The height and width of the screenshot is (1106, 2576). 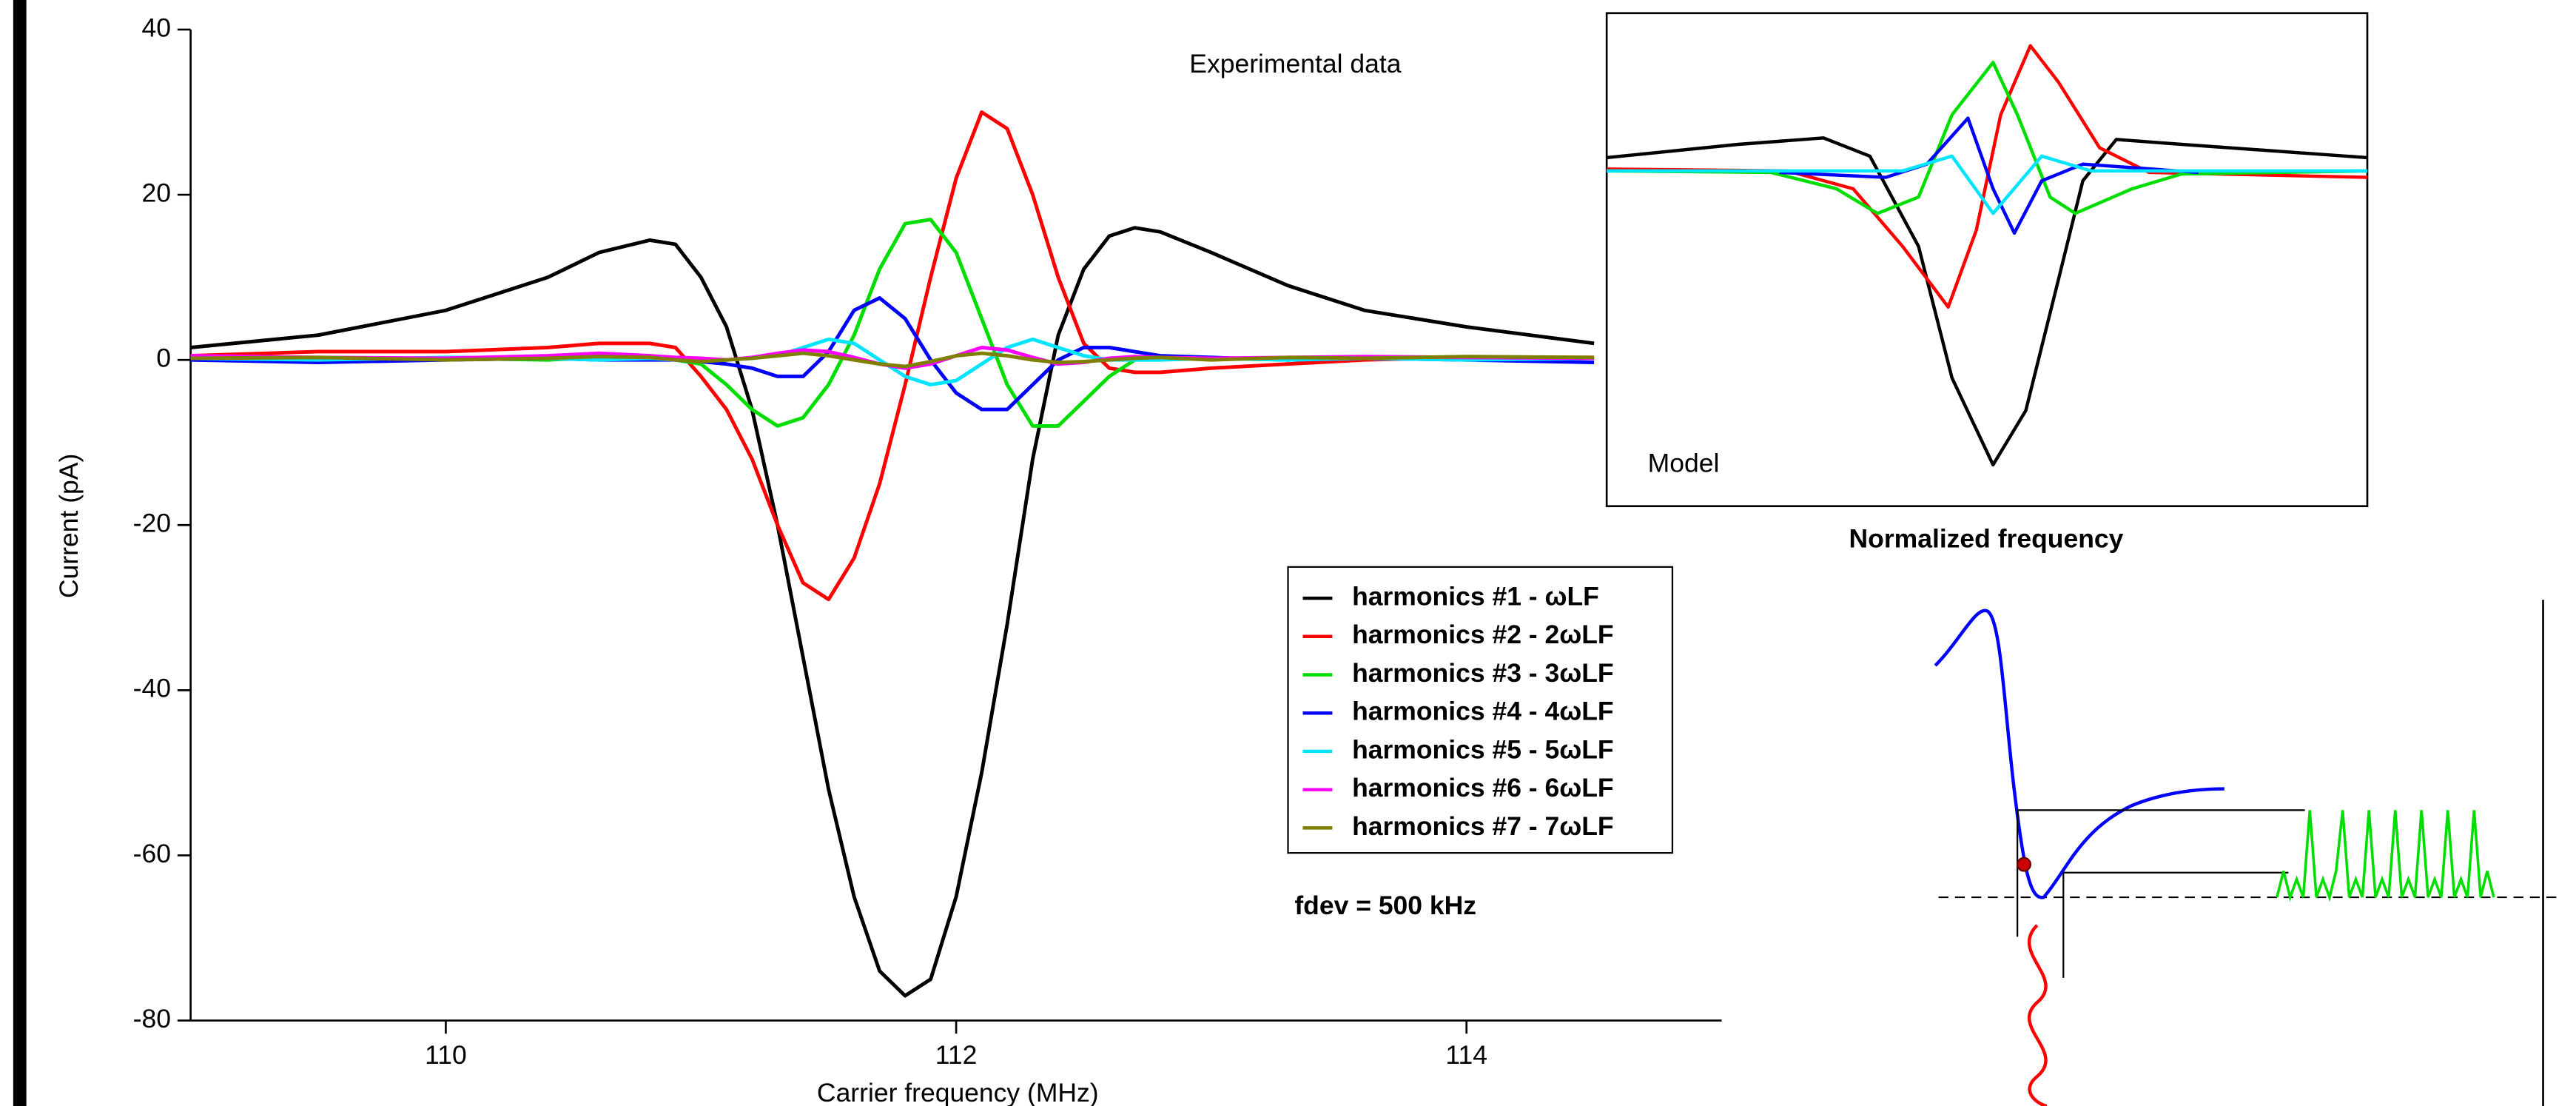 I want to click on y-tick-label: -20, so click(x=152, y=523).